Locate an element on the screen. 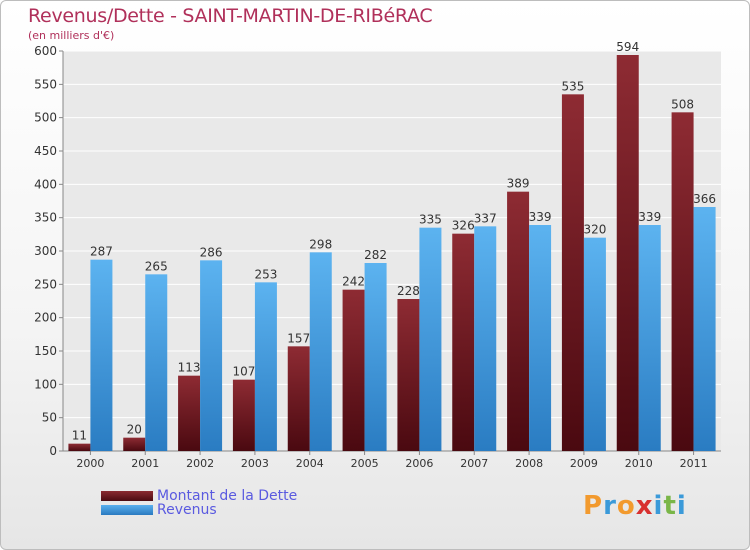 This screenshot has width=750, height=550. x-tick-label: 2011 is located at coordinates (694, 463).